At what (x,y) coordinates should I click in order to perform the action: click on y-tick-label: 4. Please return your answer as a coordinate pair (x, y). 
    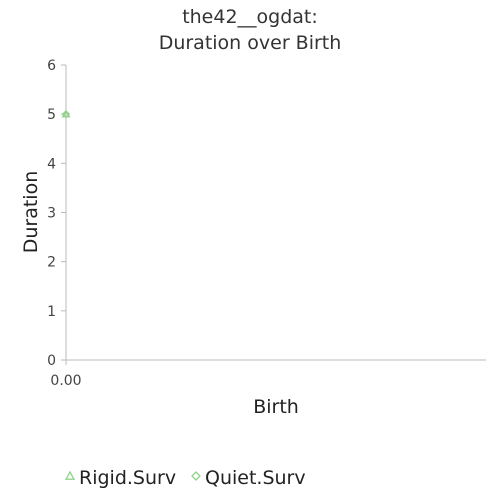
    Looking at the image, I should click on (51, 164).